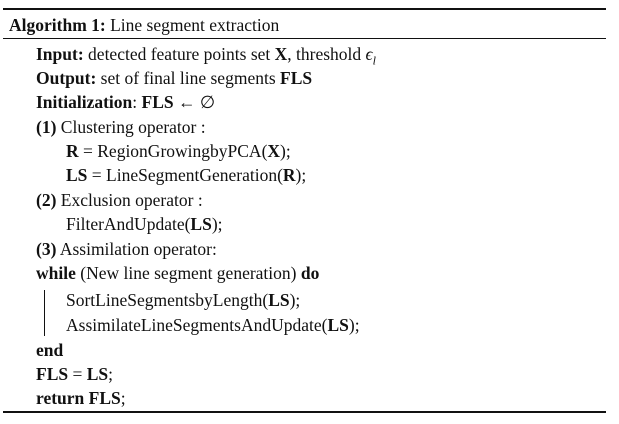 The width and height of the screenshot is (619, 424). Describe the element at coordinates (179, 54) in the screenshot. I see `input-text: detected feature points set` at that location.